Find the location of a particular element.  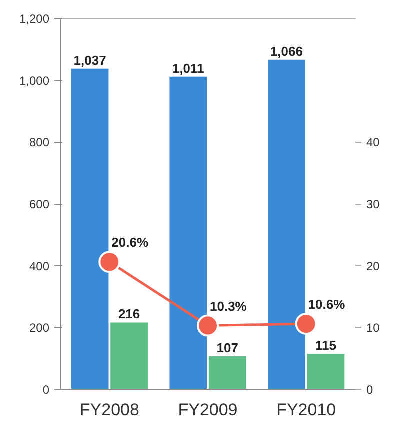

data-label: 20.6% is located at coordinates (130, 242).